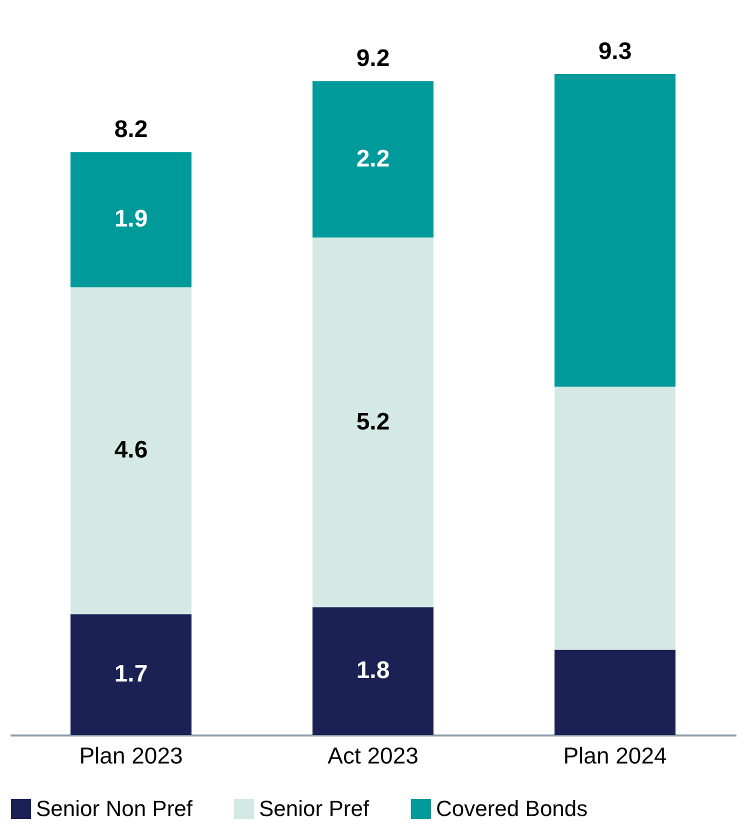  I want to click on total-label: 9.3, so click(615, 51).